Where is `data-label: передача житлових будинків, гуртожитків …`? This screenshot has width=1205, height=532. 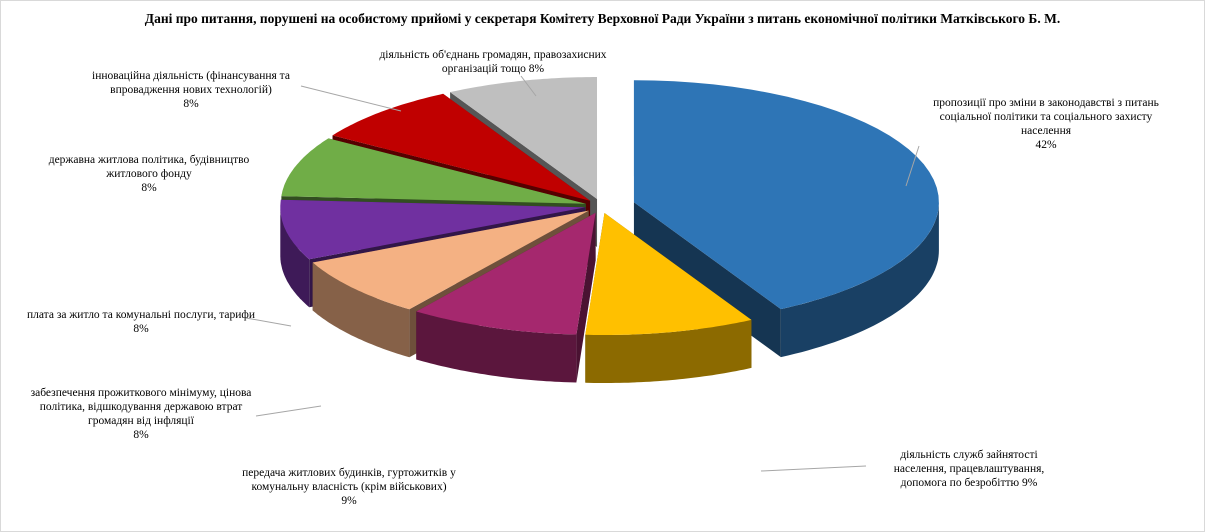
data-label: передача житлових будинків, гуртожитків … is located at coordinates (349, 487).